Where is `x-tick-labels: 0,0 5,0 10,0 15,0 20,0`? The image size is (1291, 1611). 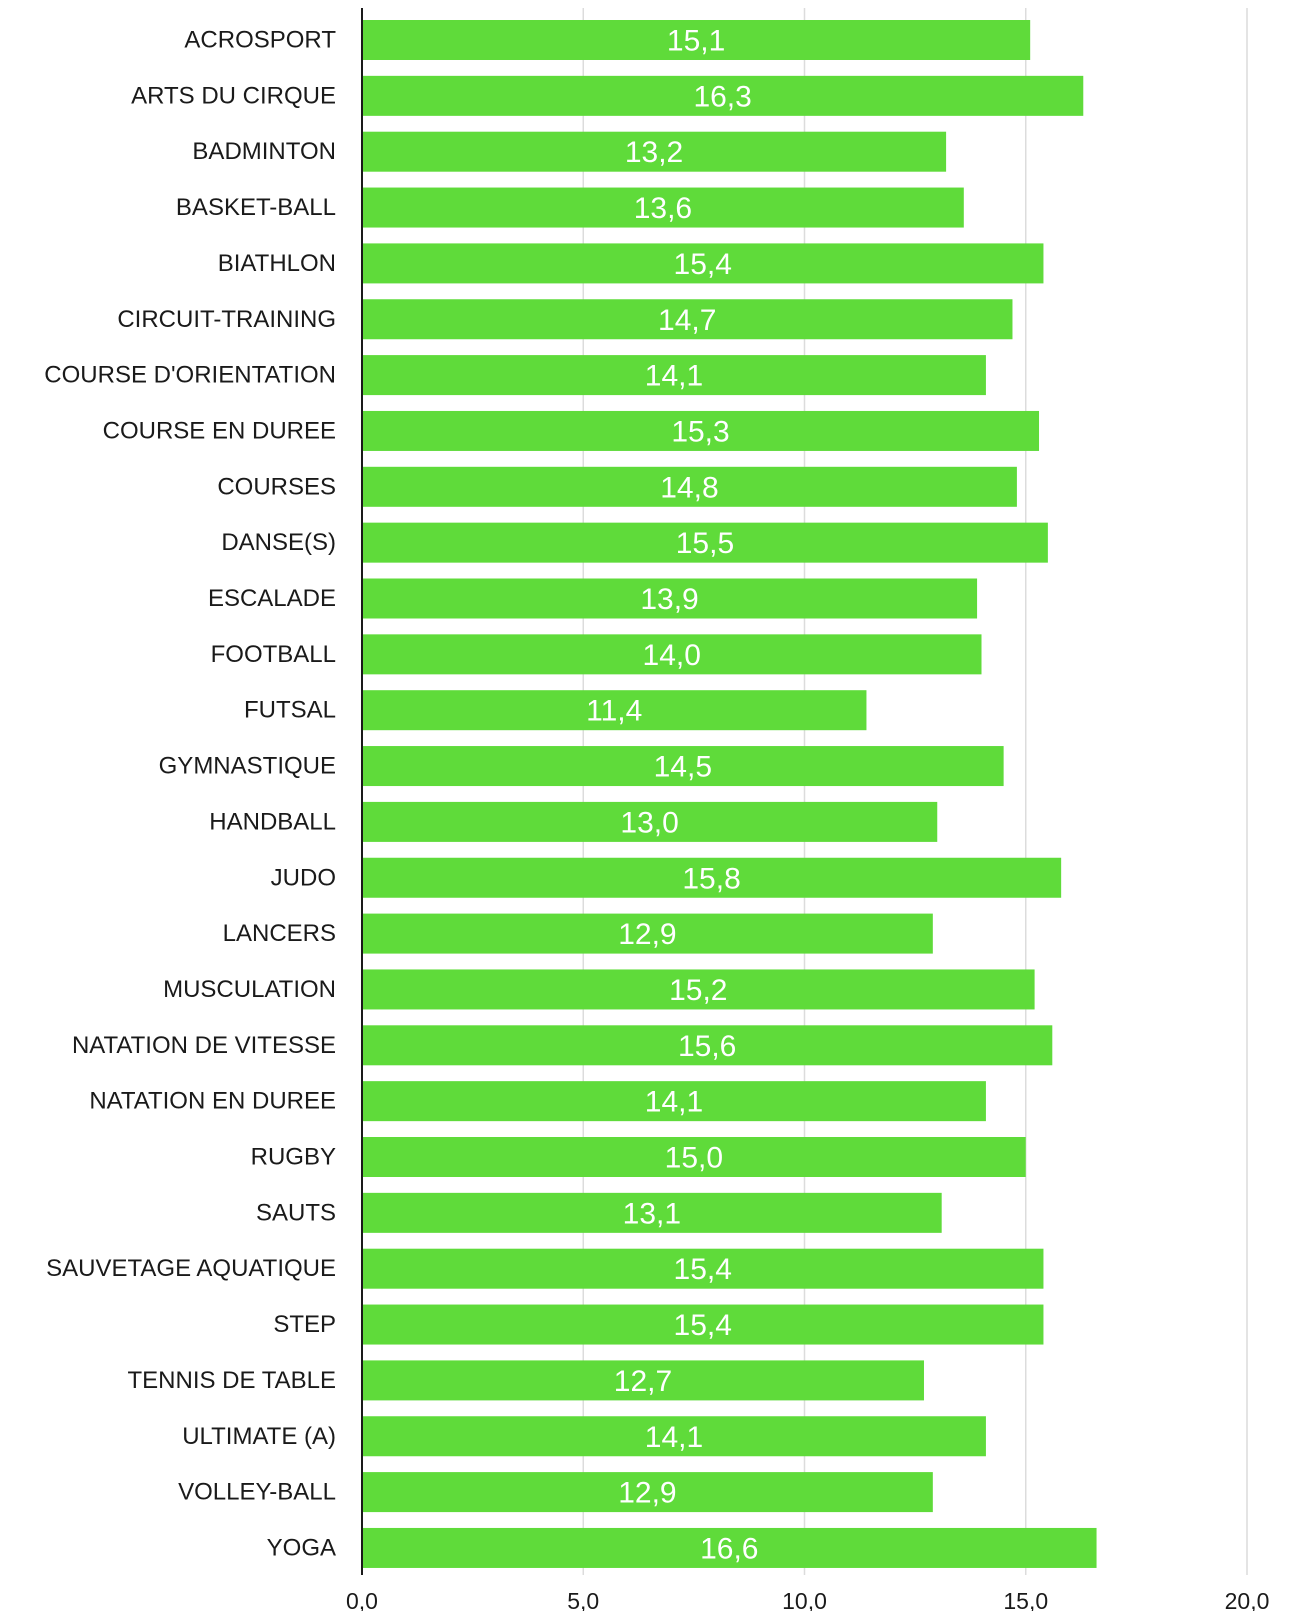 x-tick-labels: 0,0 5,0 10,0 15,0 20,0 is located at coordinates (807, 1599).